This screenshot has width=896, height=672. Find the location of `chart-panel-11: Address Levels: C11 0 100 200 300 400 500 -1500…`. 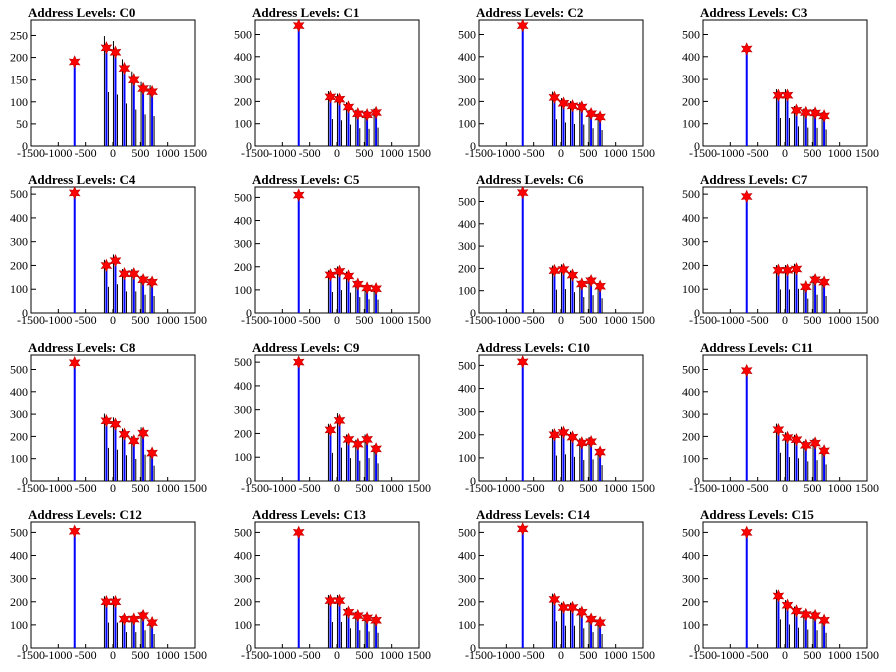

chart-panel-11: Address Levels: C11 0 100 200 300 400 500 -1500… is located at coordinates (780, 417).